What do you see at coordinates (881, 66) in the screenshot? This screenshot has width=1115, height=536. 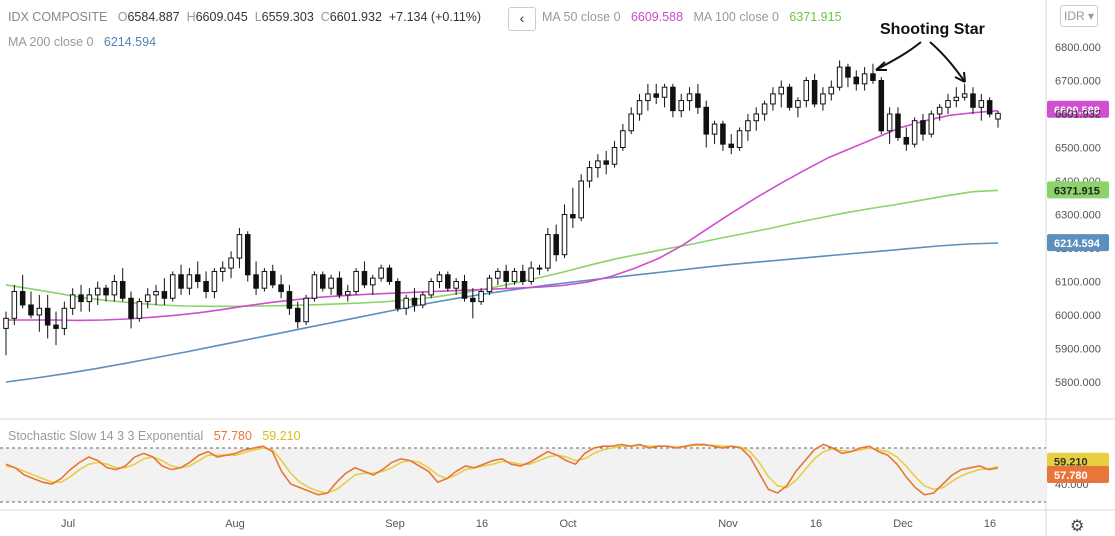 I see `annotation-arrowhead-left` at bounding box center [881, 66].